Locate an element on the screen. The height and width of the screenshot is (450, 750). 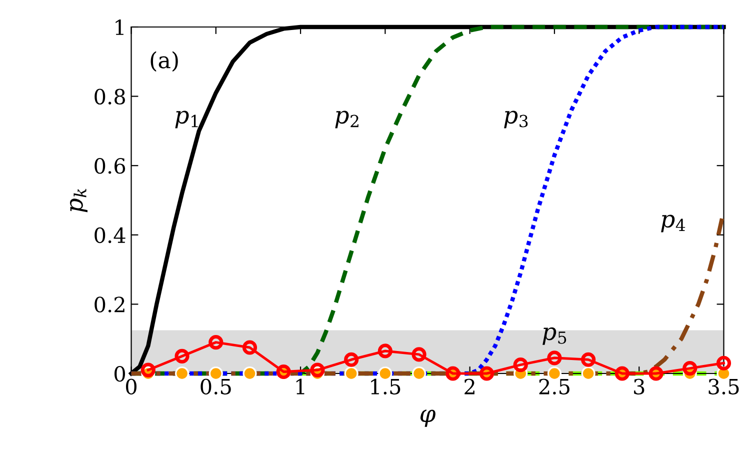
annotation: p$_{4}$ is located at coordinates (673, 223).